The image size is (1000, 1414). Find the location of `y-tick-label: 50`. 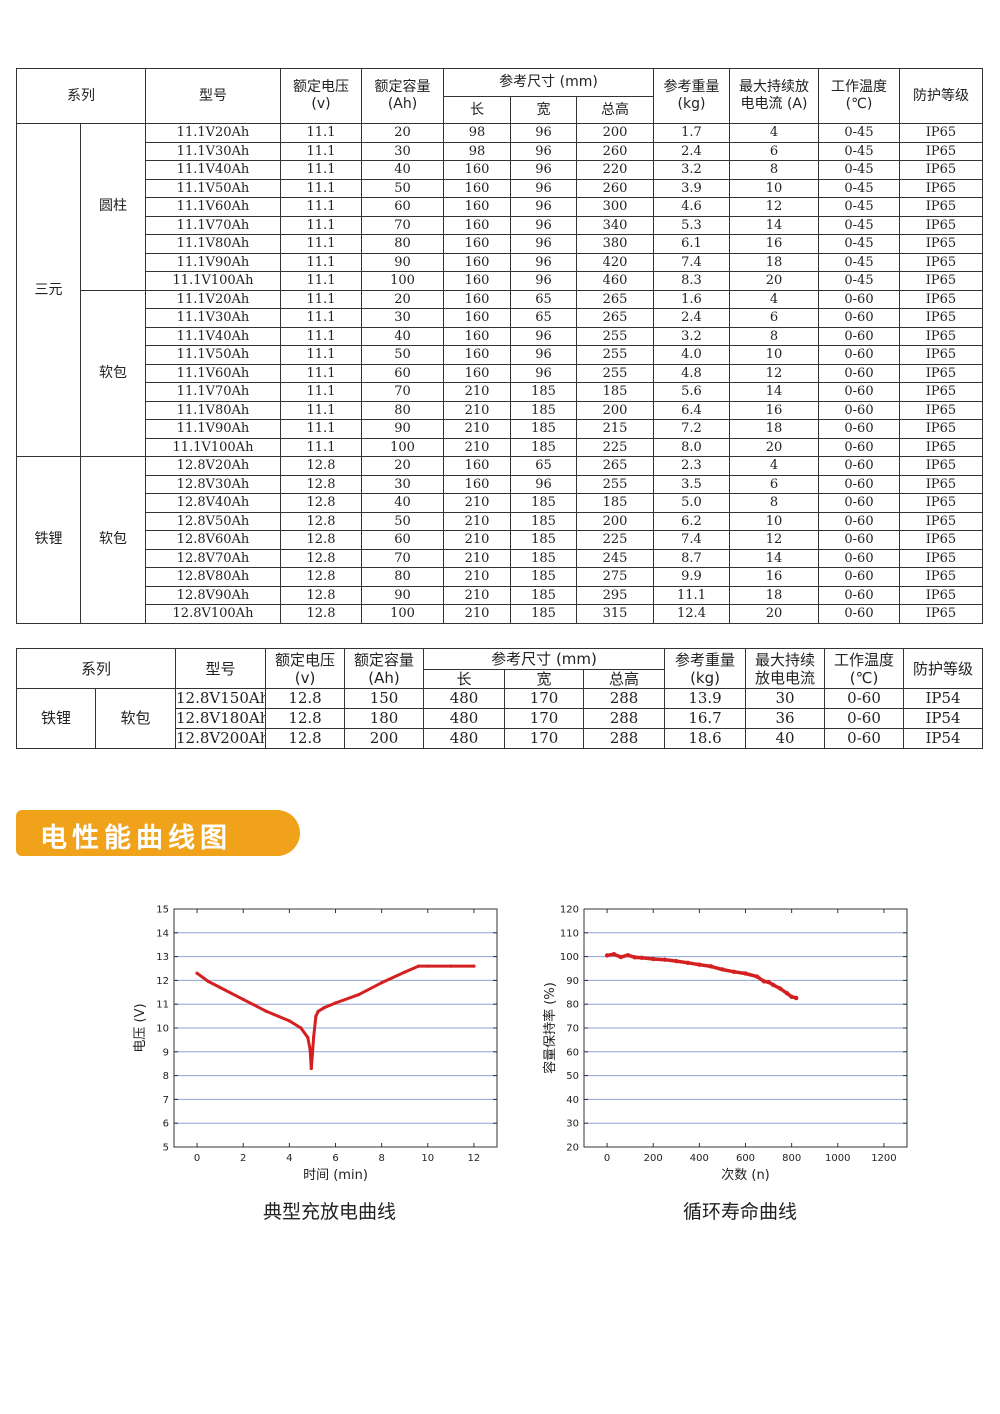

y-tick-label: 50 is located at coordinates (572, 1076).